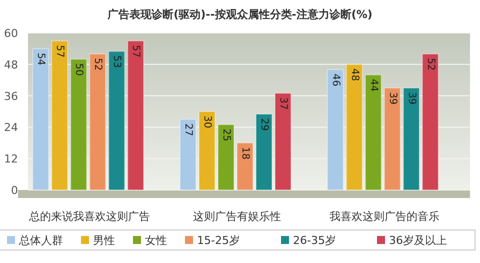 The width and height of the screenshot is (480, 263). What do you see at coordinates (104, 240) in the screenshot?
I see `legend-label: 男性` at bounding box center [104, 240].